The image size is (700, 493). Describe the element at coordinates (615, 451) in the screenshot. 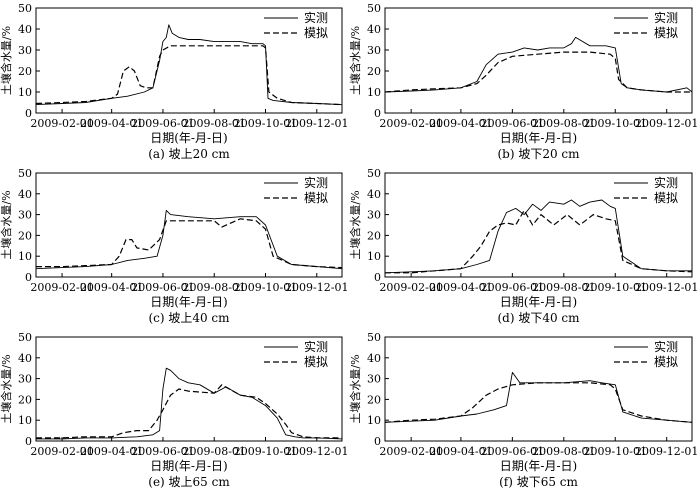

I see `x-tick-label: 2009-10-01` at that location.